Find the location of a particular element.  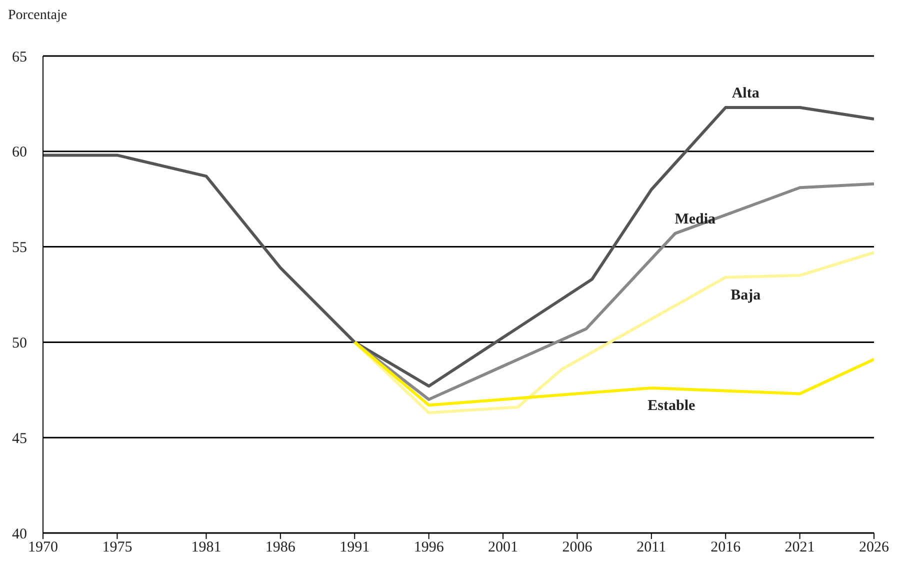

x-tick-label: 2011 is located at coordinates (651, 548).